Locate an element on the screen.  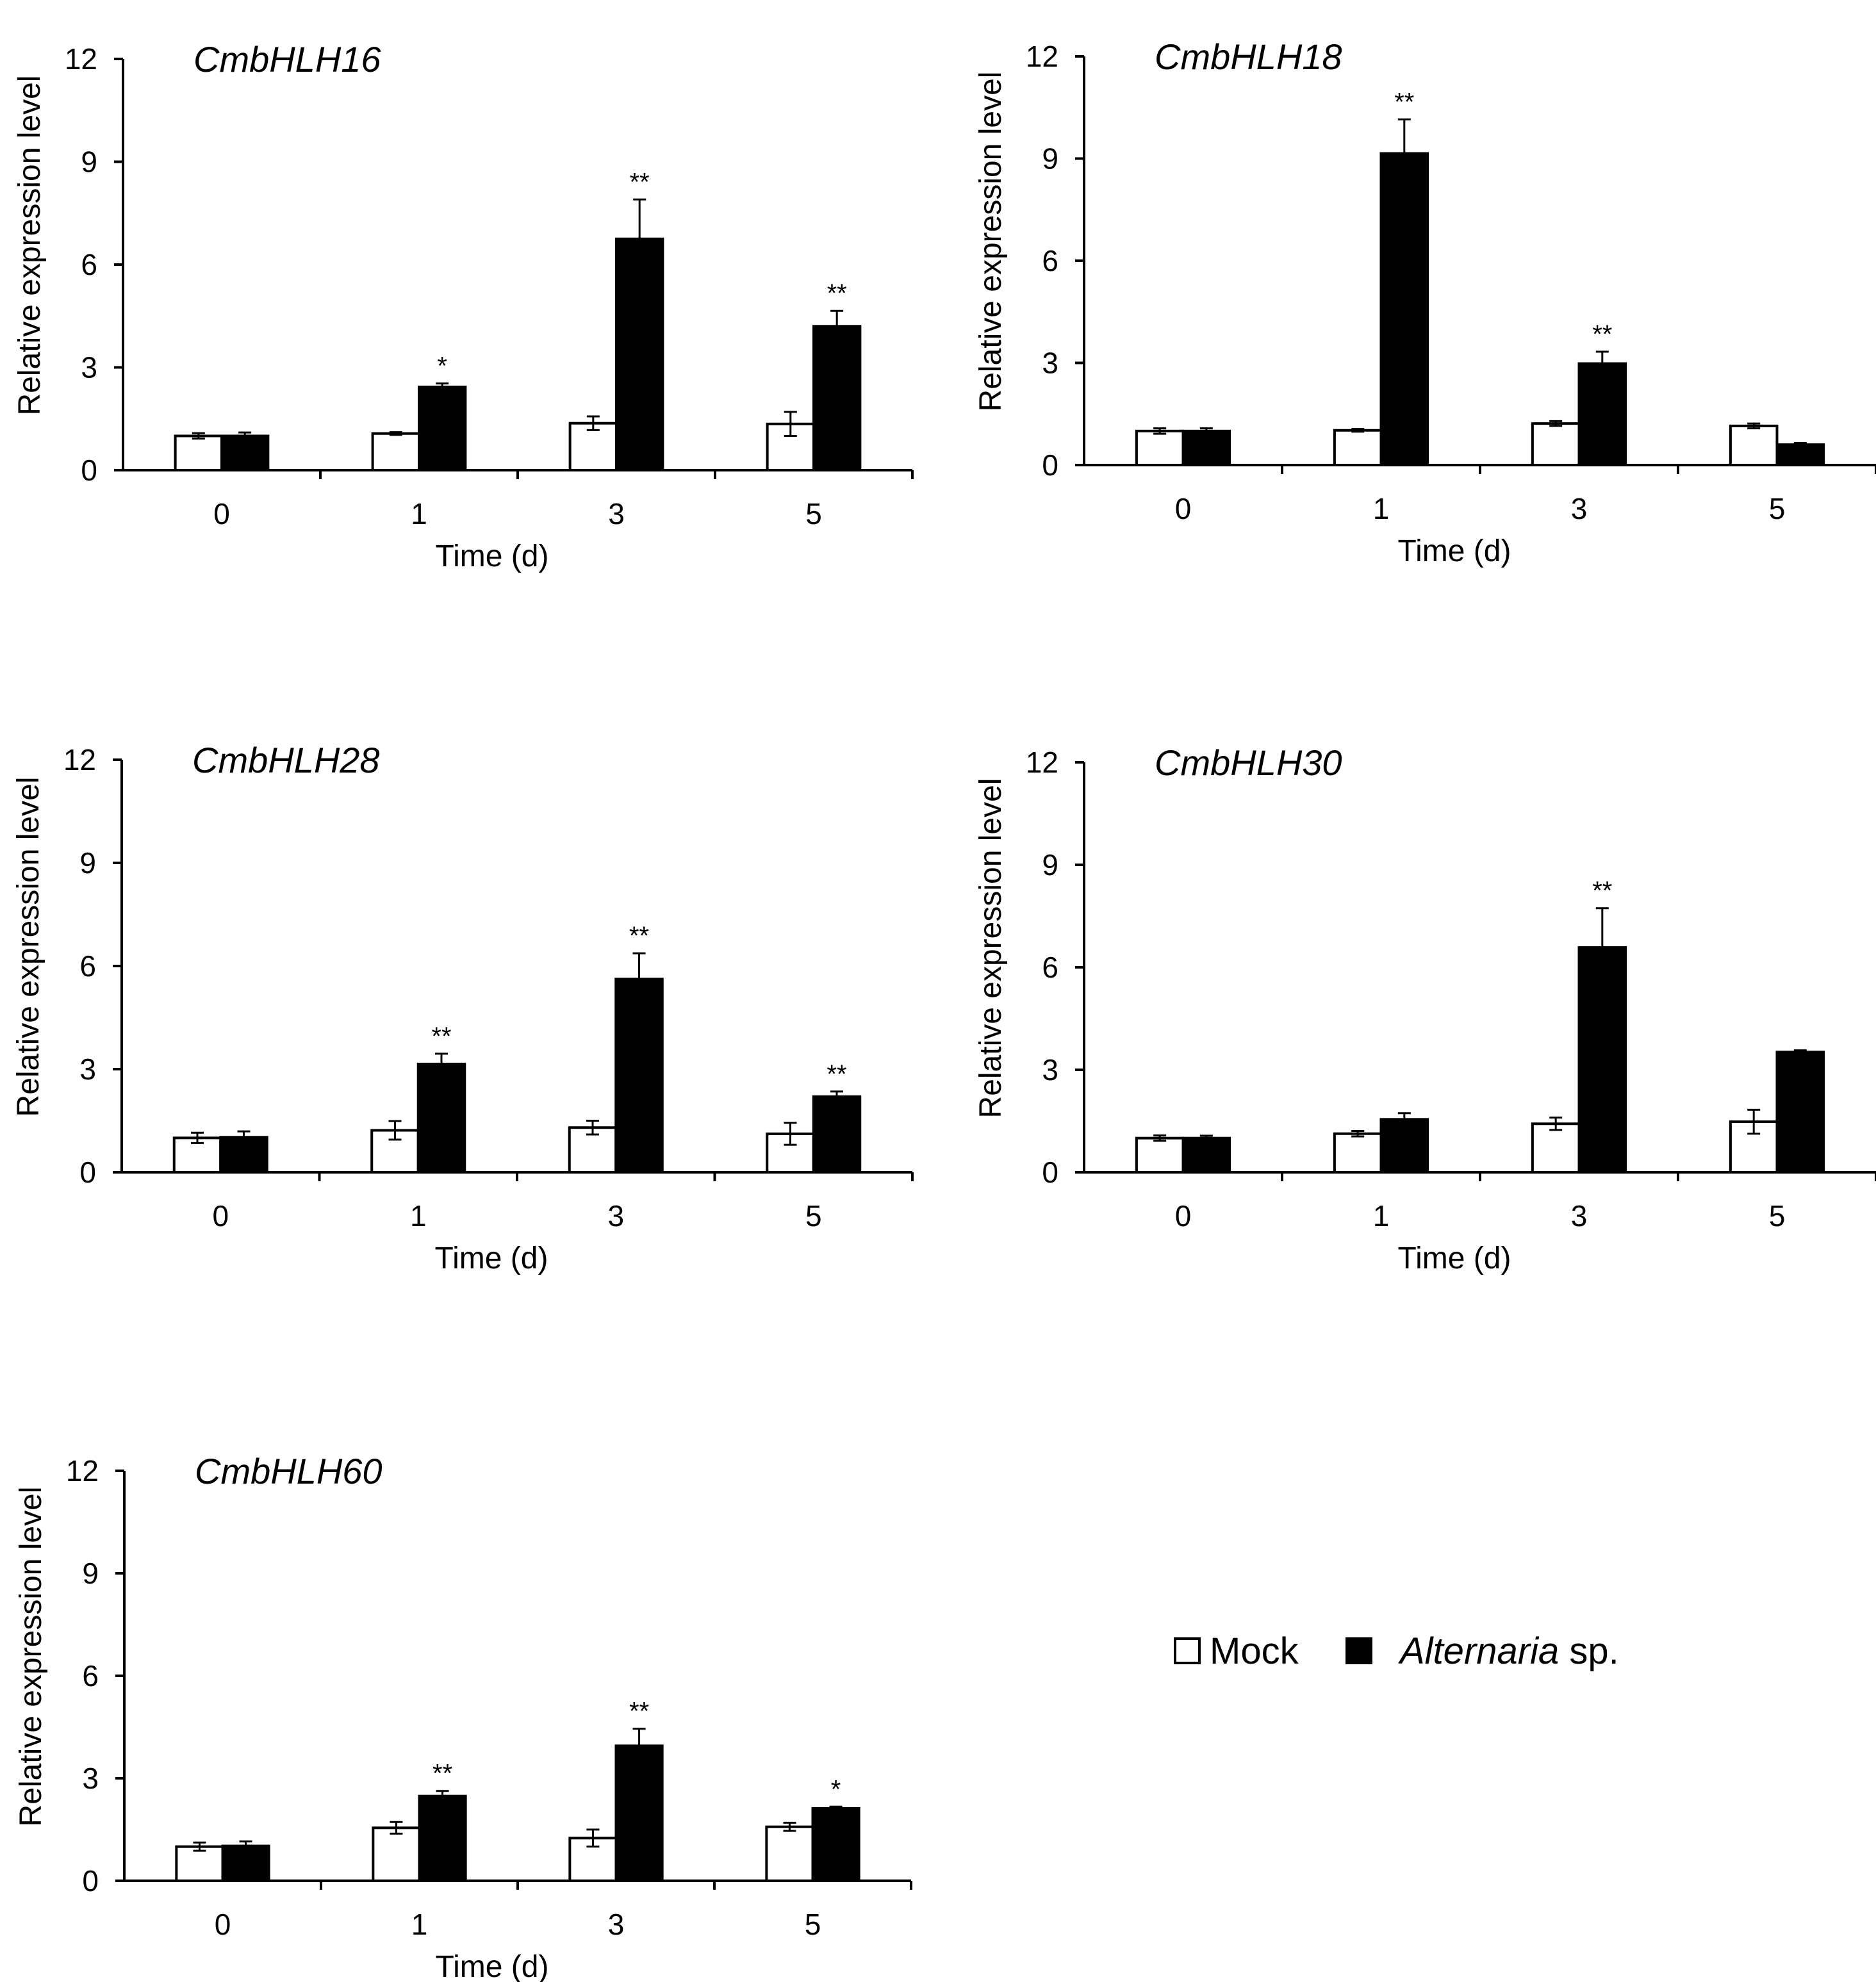
chart-title: CmbHLH60 is located at coordinates (289, 1471).